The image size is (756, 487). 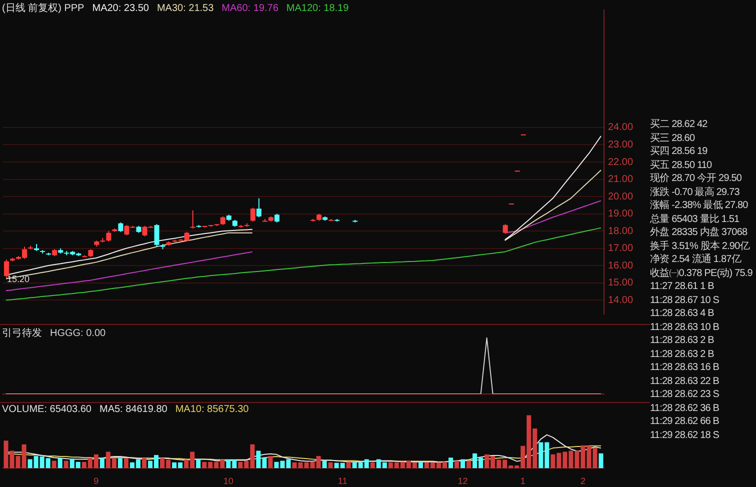 What do you see at coordinates (679, 125) in the screenshot?
I see `text: 买二 28.62 42` at bounding box center [679, 125].